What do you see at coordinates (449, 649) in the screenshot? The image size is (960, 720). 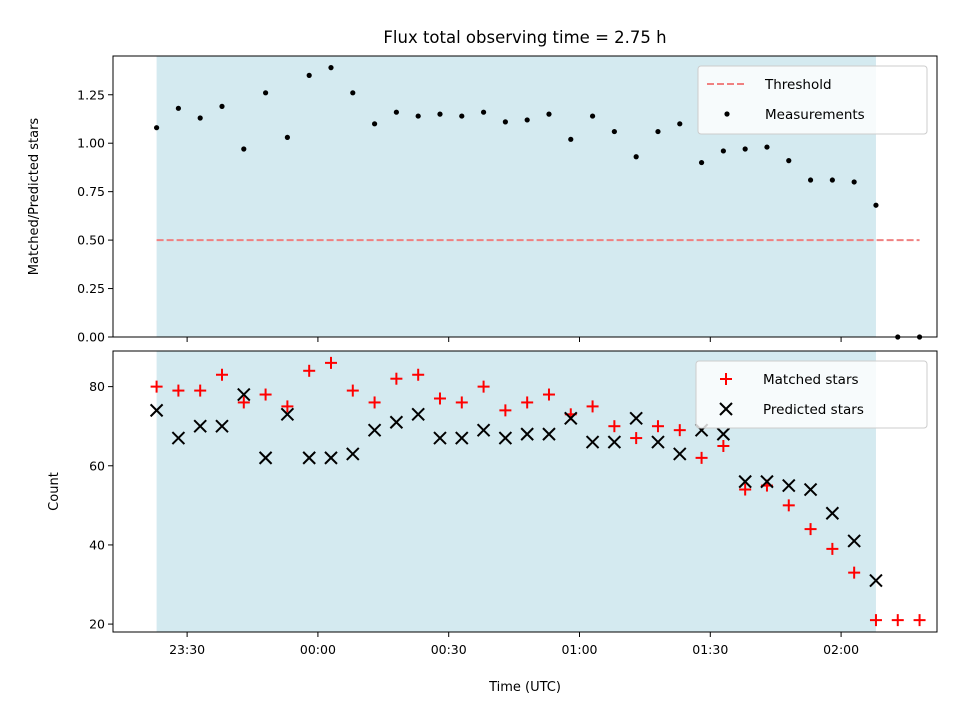 I see `x-tick-label: 00:30` at bounding box center [449, 649].